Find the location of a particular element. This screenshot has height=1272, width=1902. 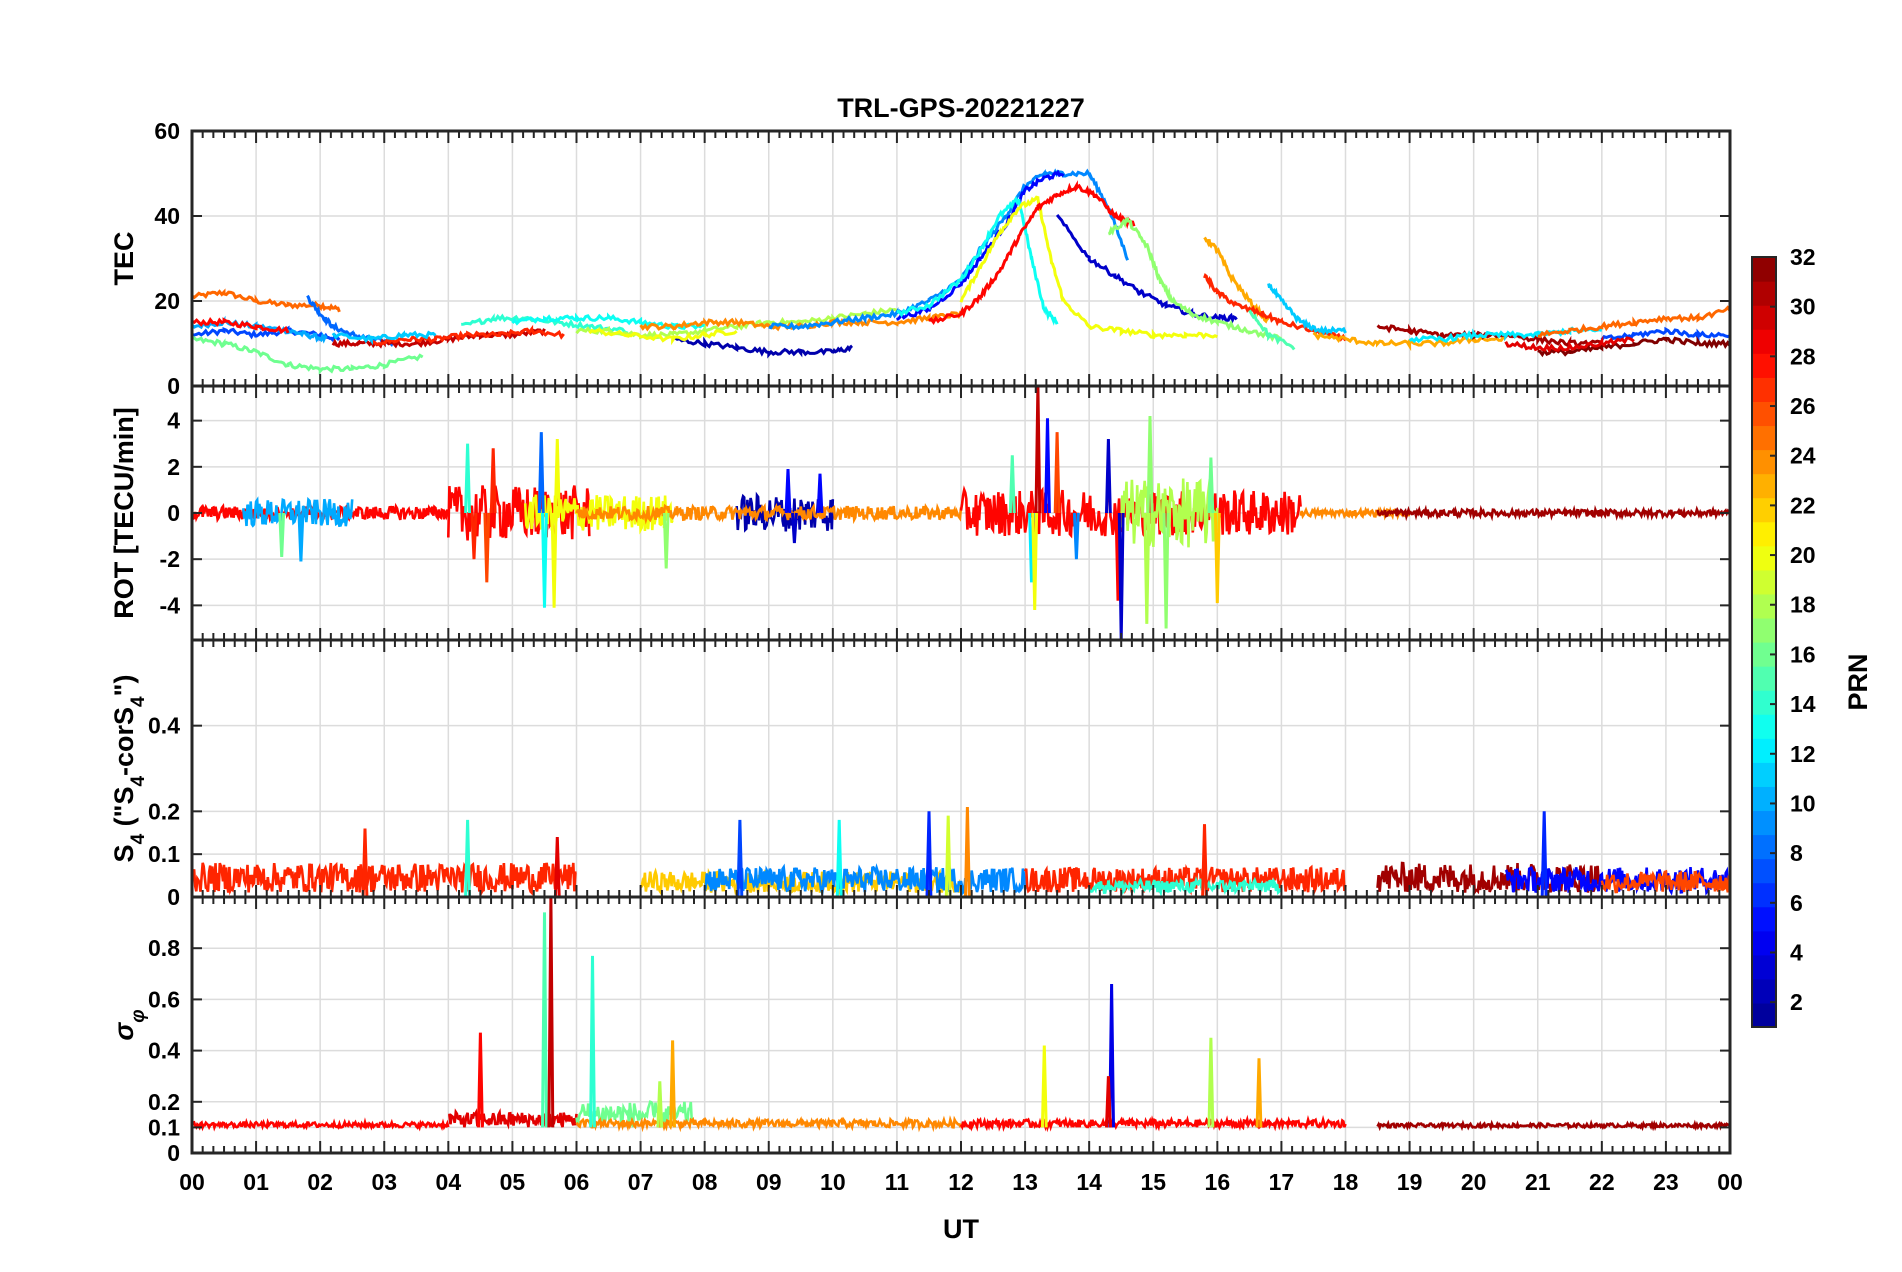

colorbar-tick-label: 16 is located at coordinates (1803, 654).